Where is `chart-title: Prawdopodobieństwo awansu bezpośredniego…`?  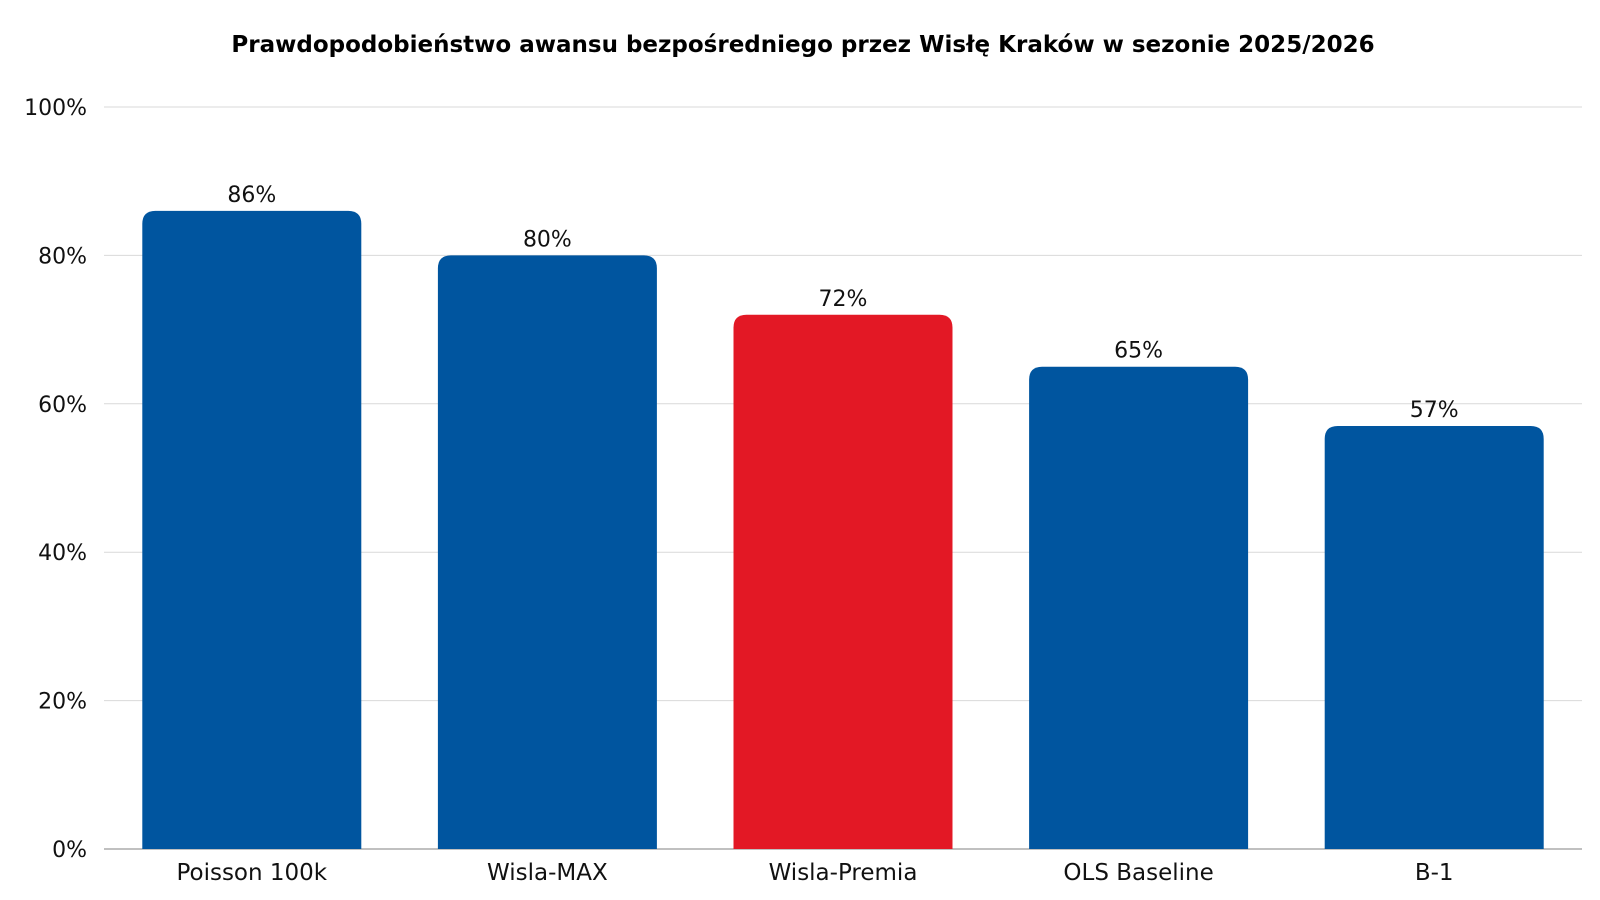
chart-title: Prawdopodobieństwo awansu bezpośredniego… is located at coordinates (802, 45).